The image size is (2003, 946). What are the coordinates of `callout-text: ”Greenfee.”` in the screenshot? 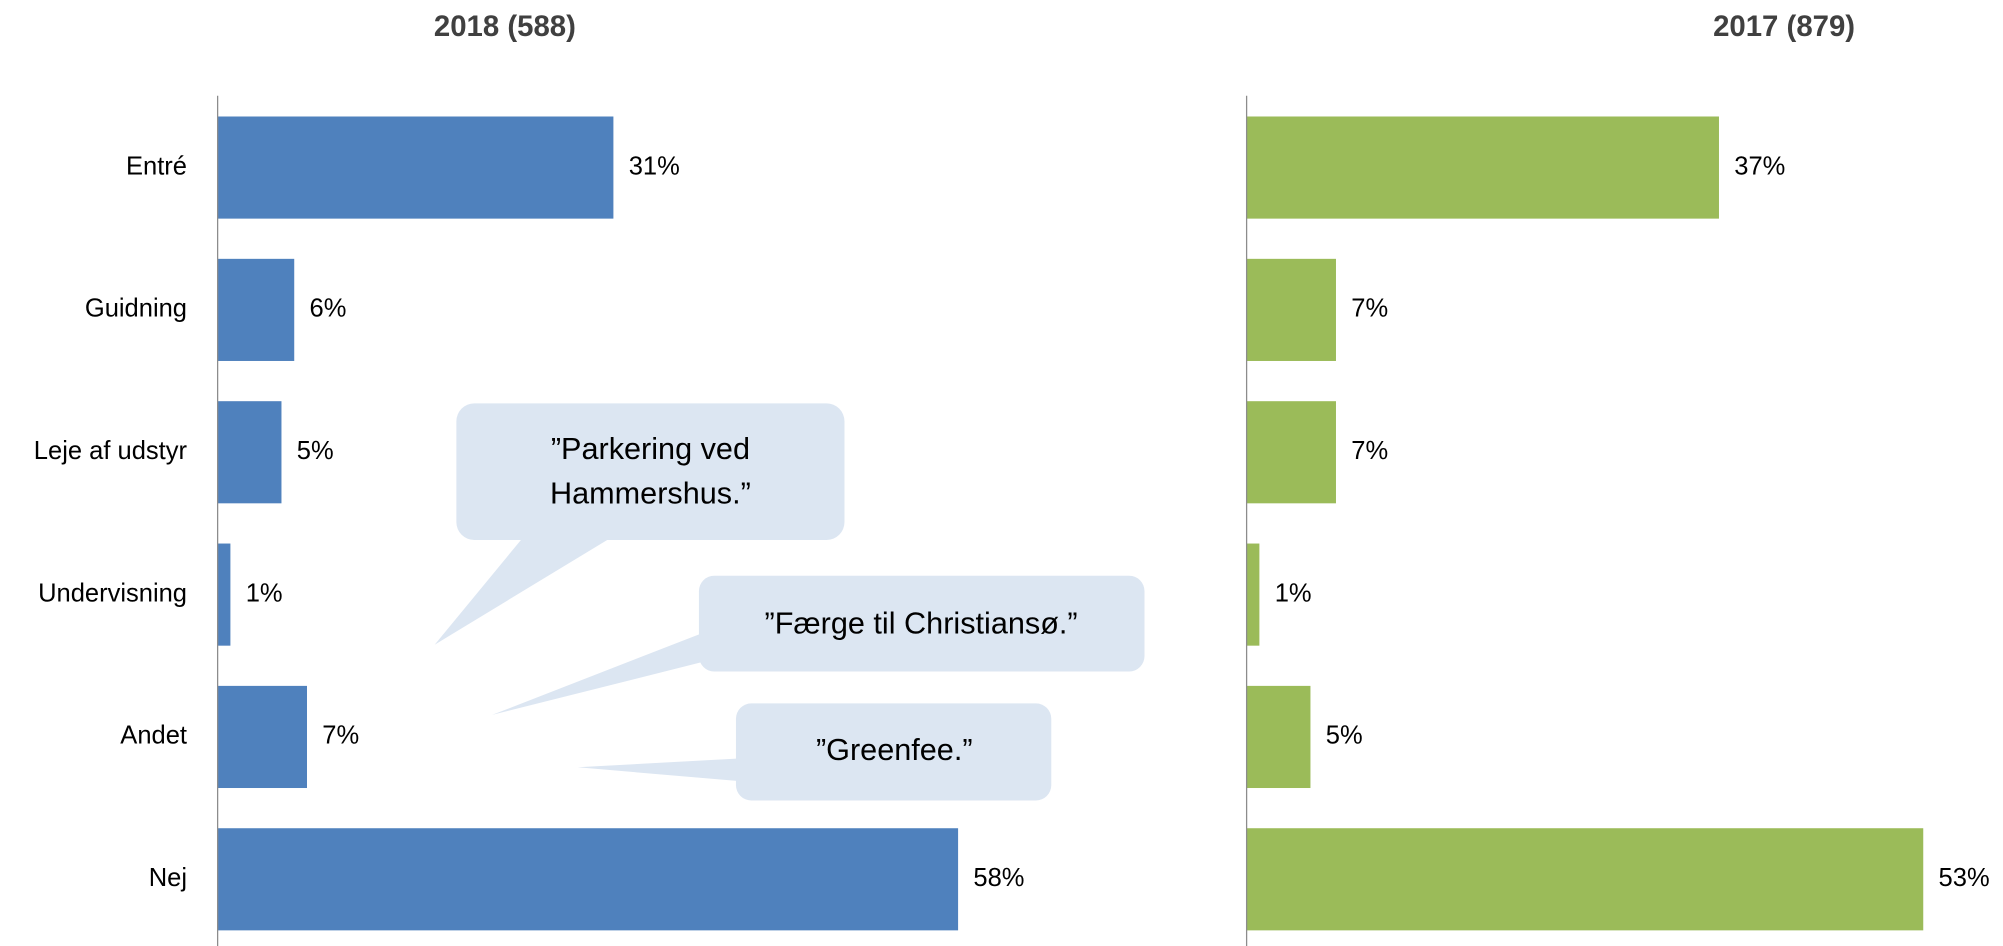 It's located at (894, 750).